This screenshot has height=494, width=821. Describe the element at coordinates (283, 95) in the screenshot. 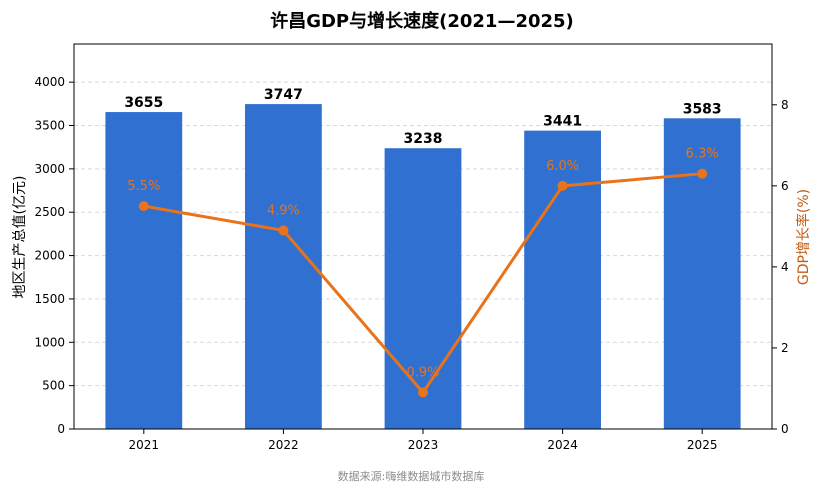

I see `bar-value-label: 3747` at that location.